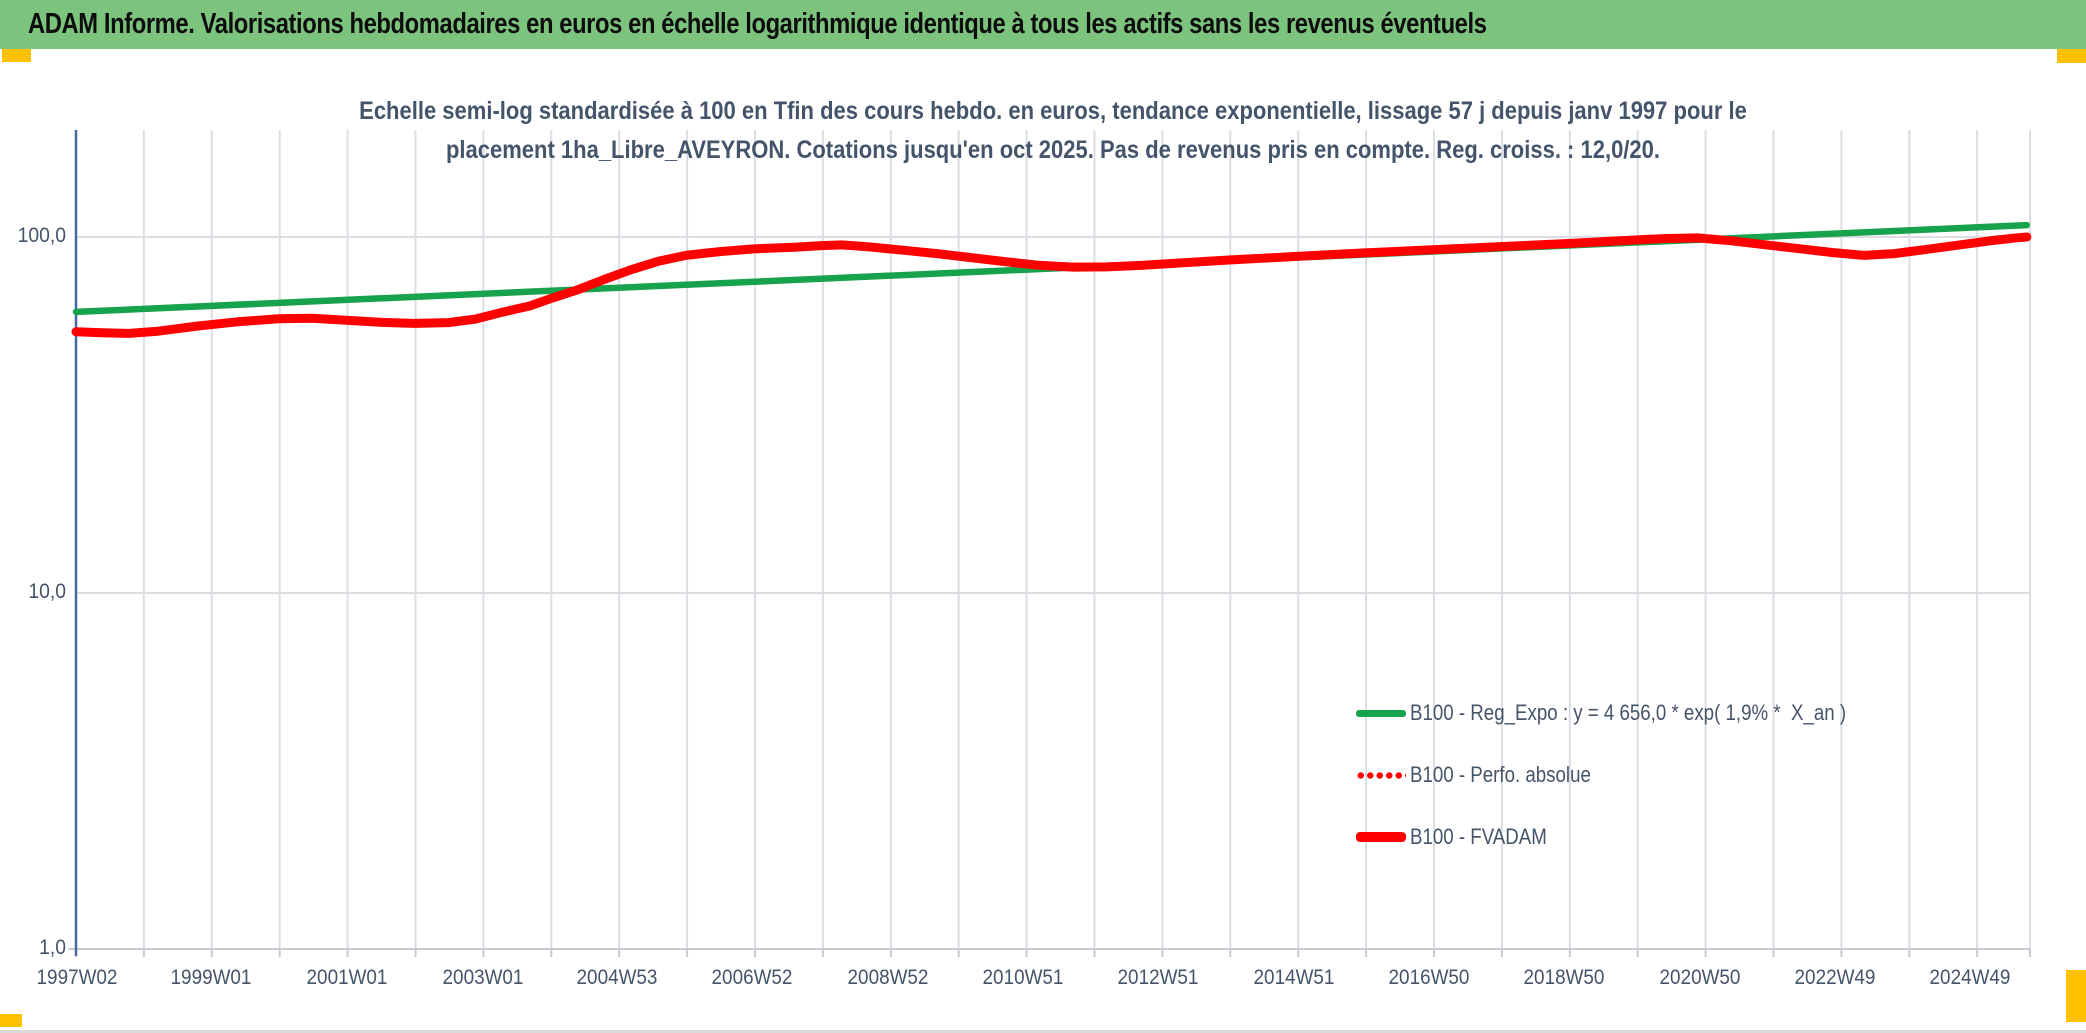 The width and height of the screenshot is (2086, 1033). I want to click on legend-label-perfo-absolue: B100 - Perfo. absolue, so click(1500, 774).